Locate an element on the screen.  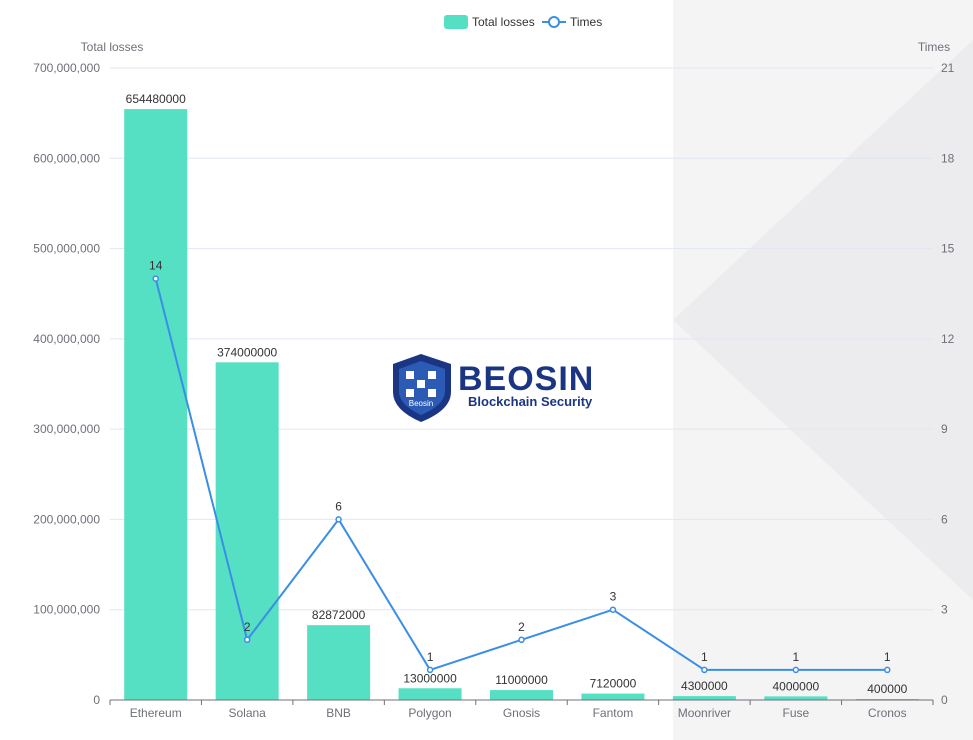
category-label: Fantom is located at coordinates (613, 713).